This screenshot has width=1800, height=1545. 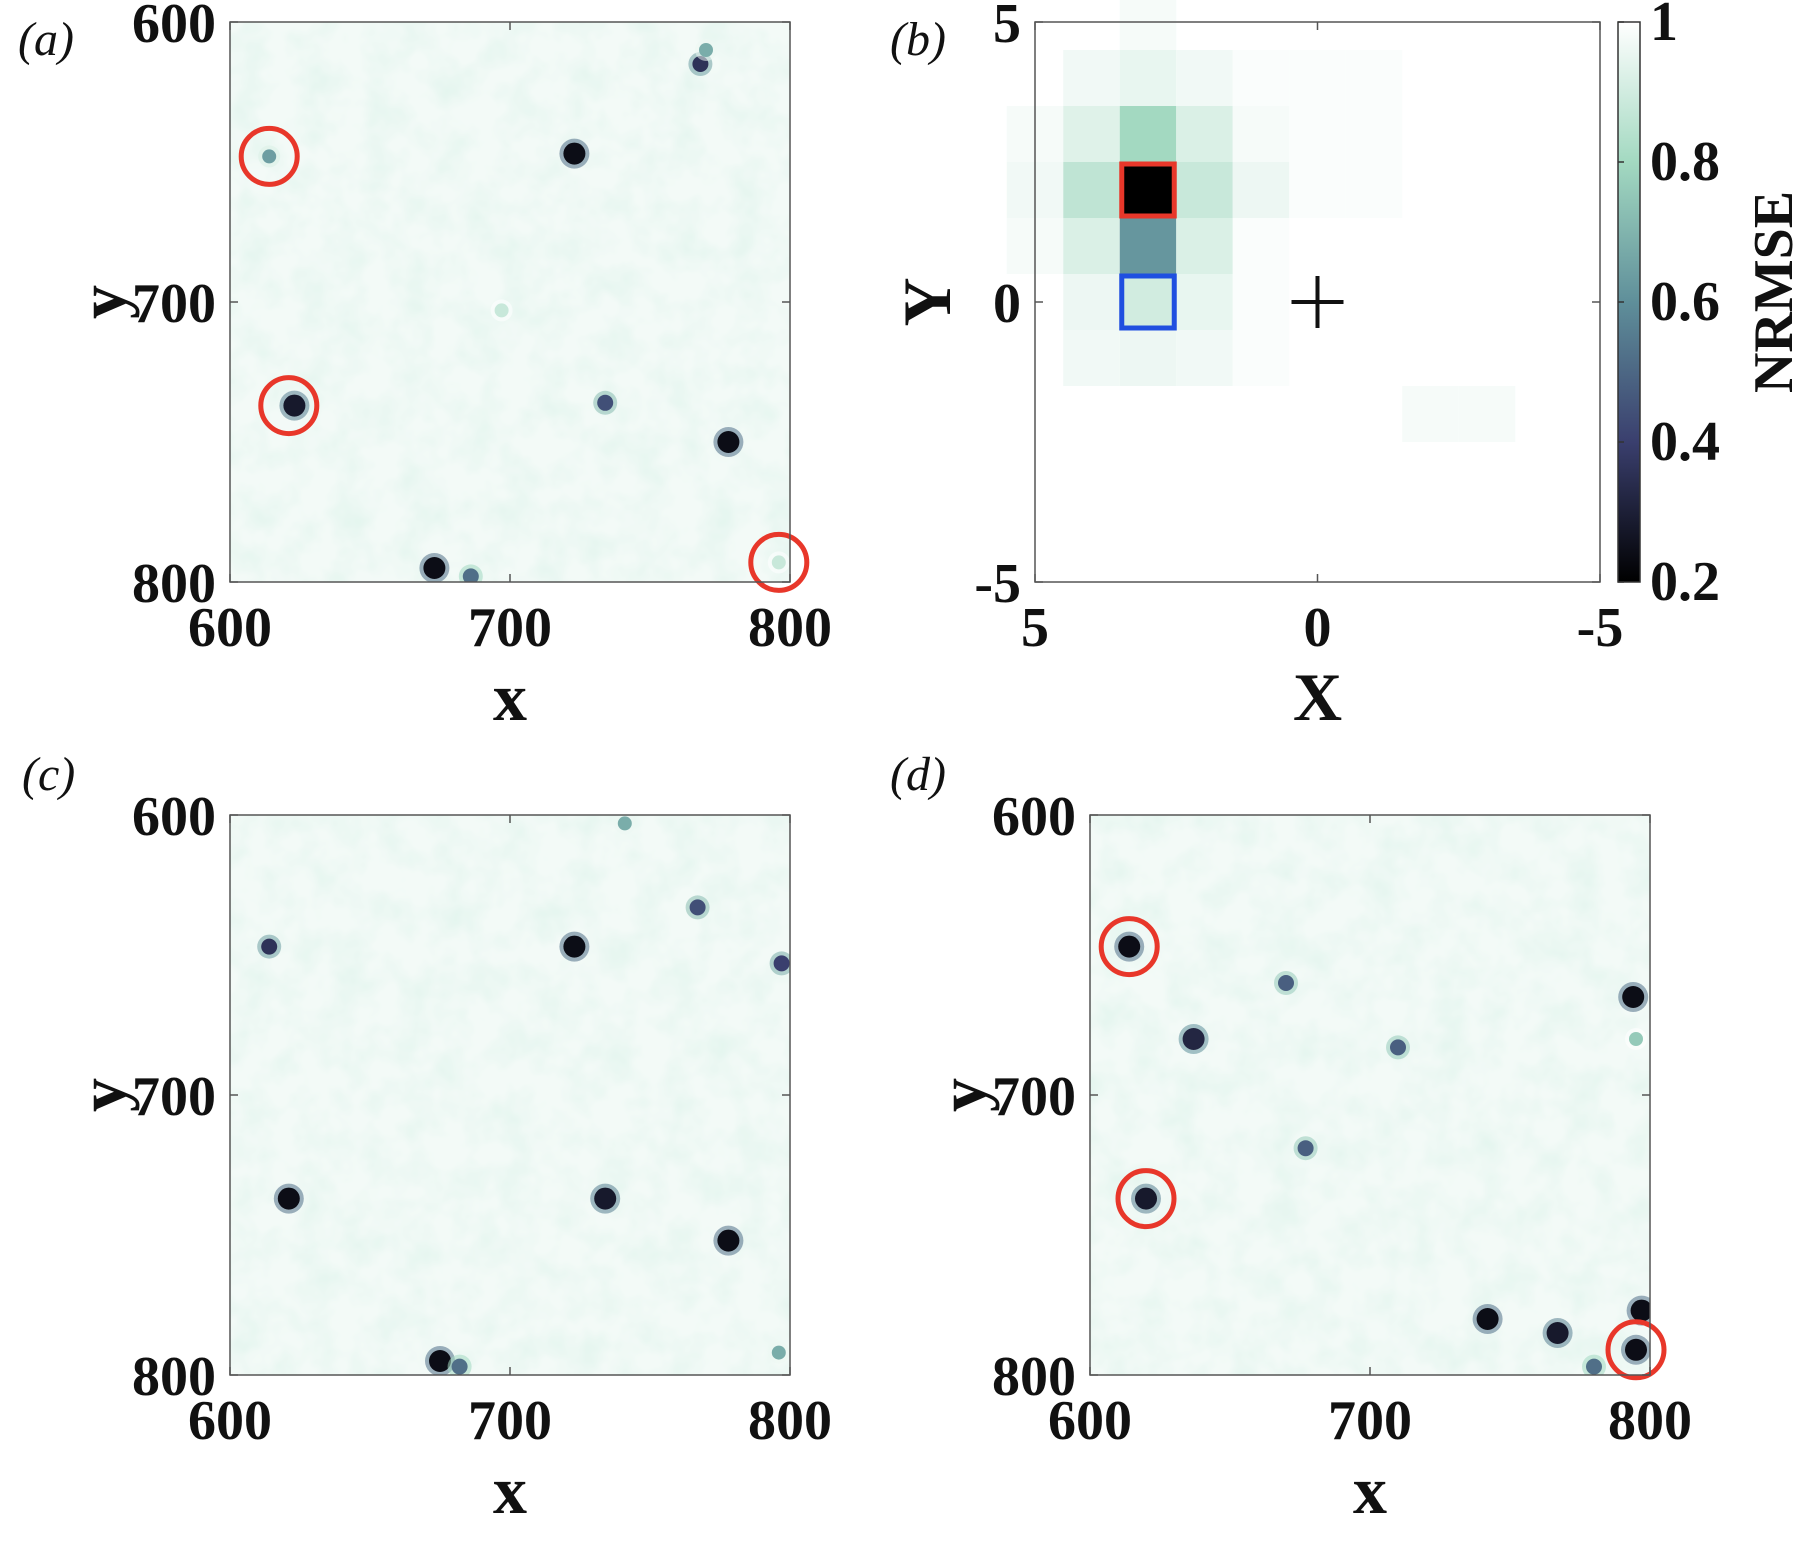 I want to click on y-tick-label: 0, so click(x=1007, y=304).